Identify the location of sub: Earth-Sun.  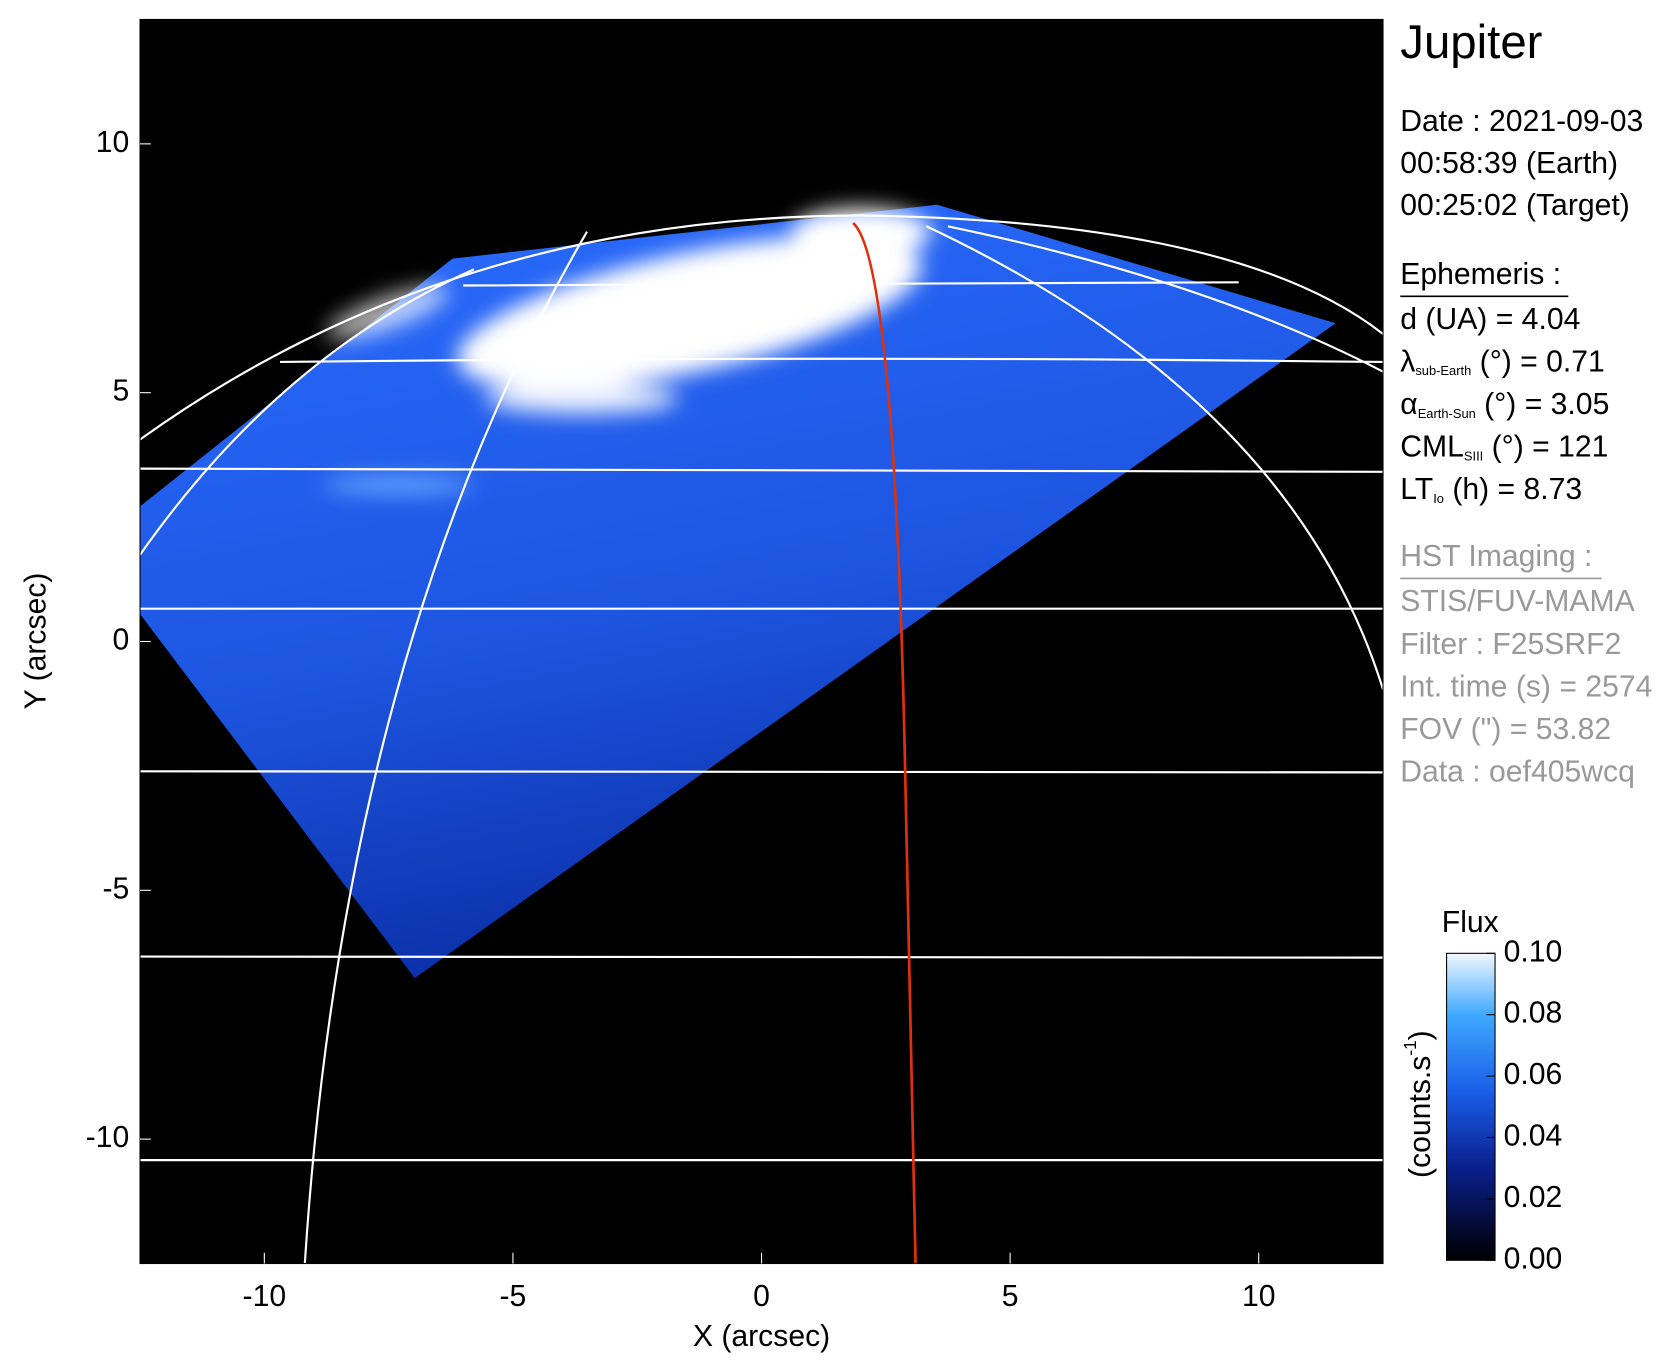
(1447, 413).